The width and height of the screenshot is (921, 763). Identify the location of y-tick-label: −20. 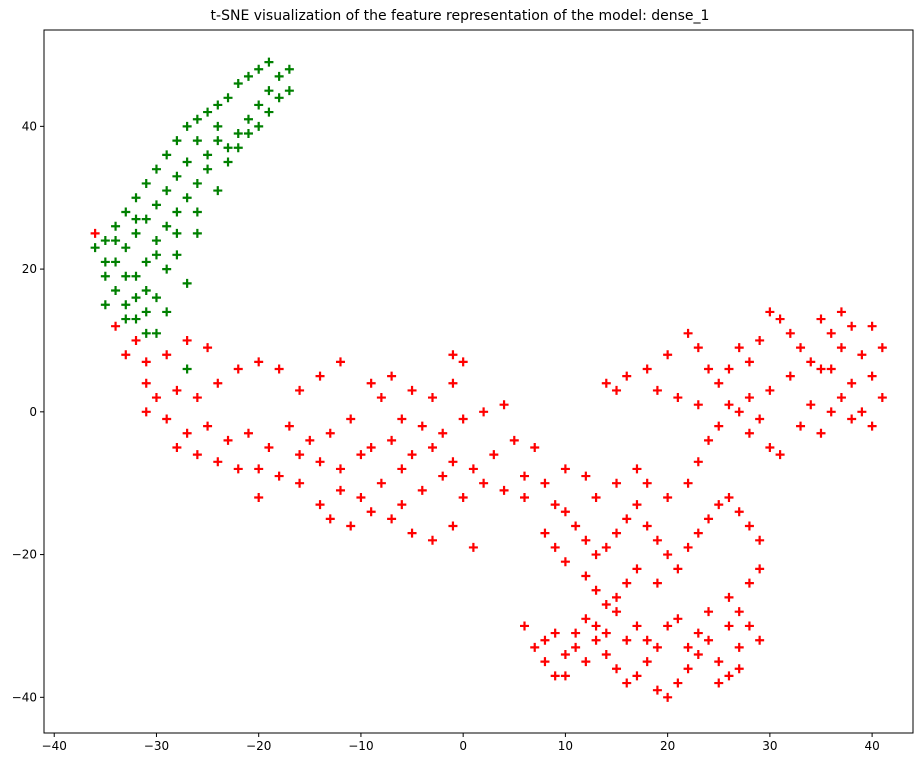
(24, 555).